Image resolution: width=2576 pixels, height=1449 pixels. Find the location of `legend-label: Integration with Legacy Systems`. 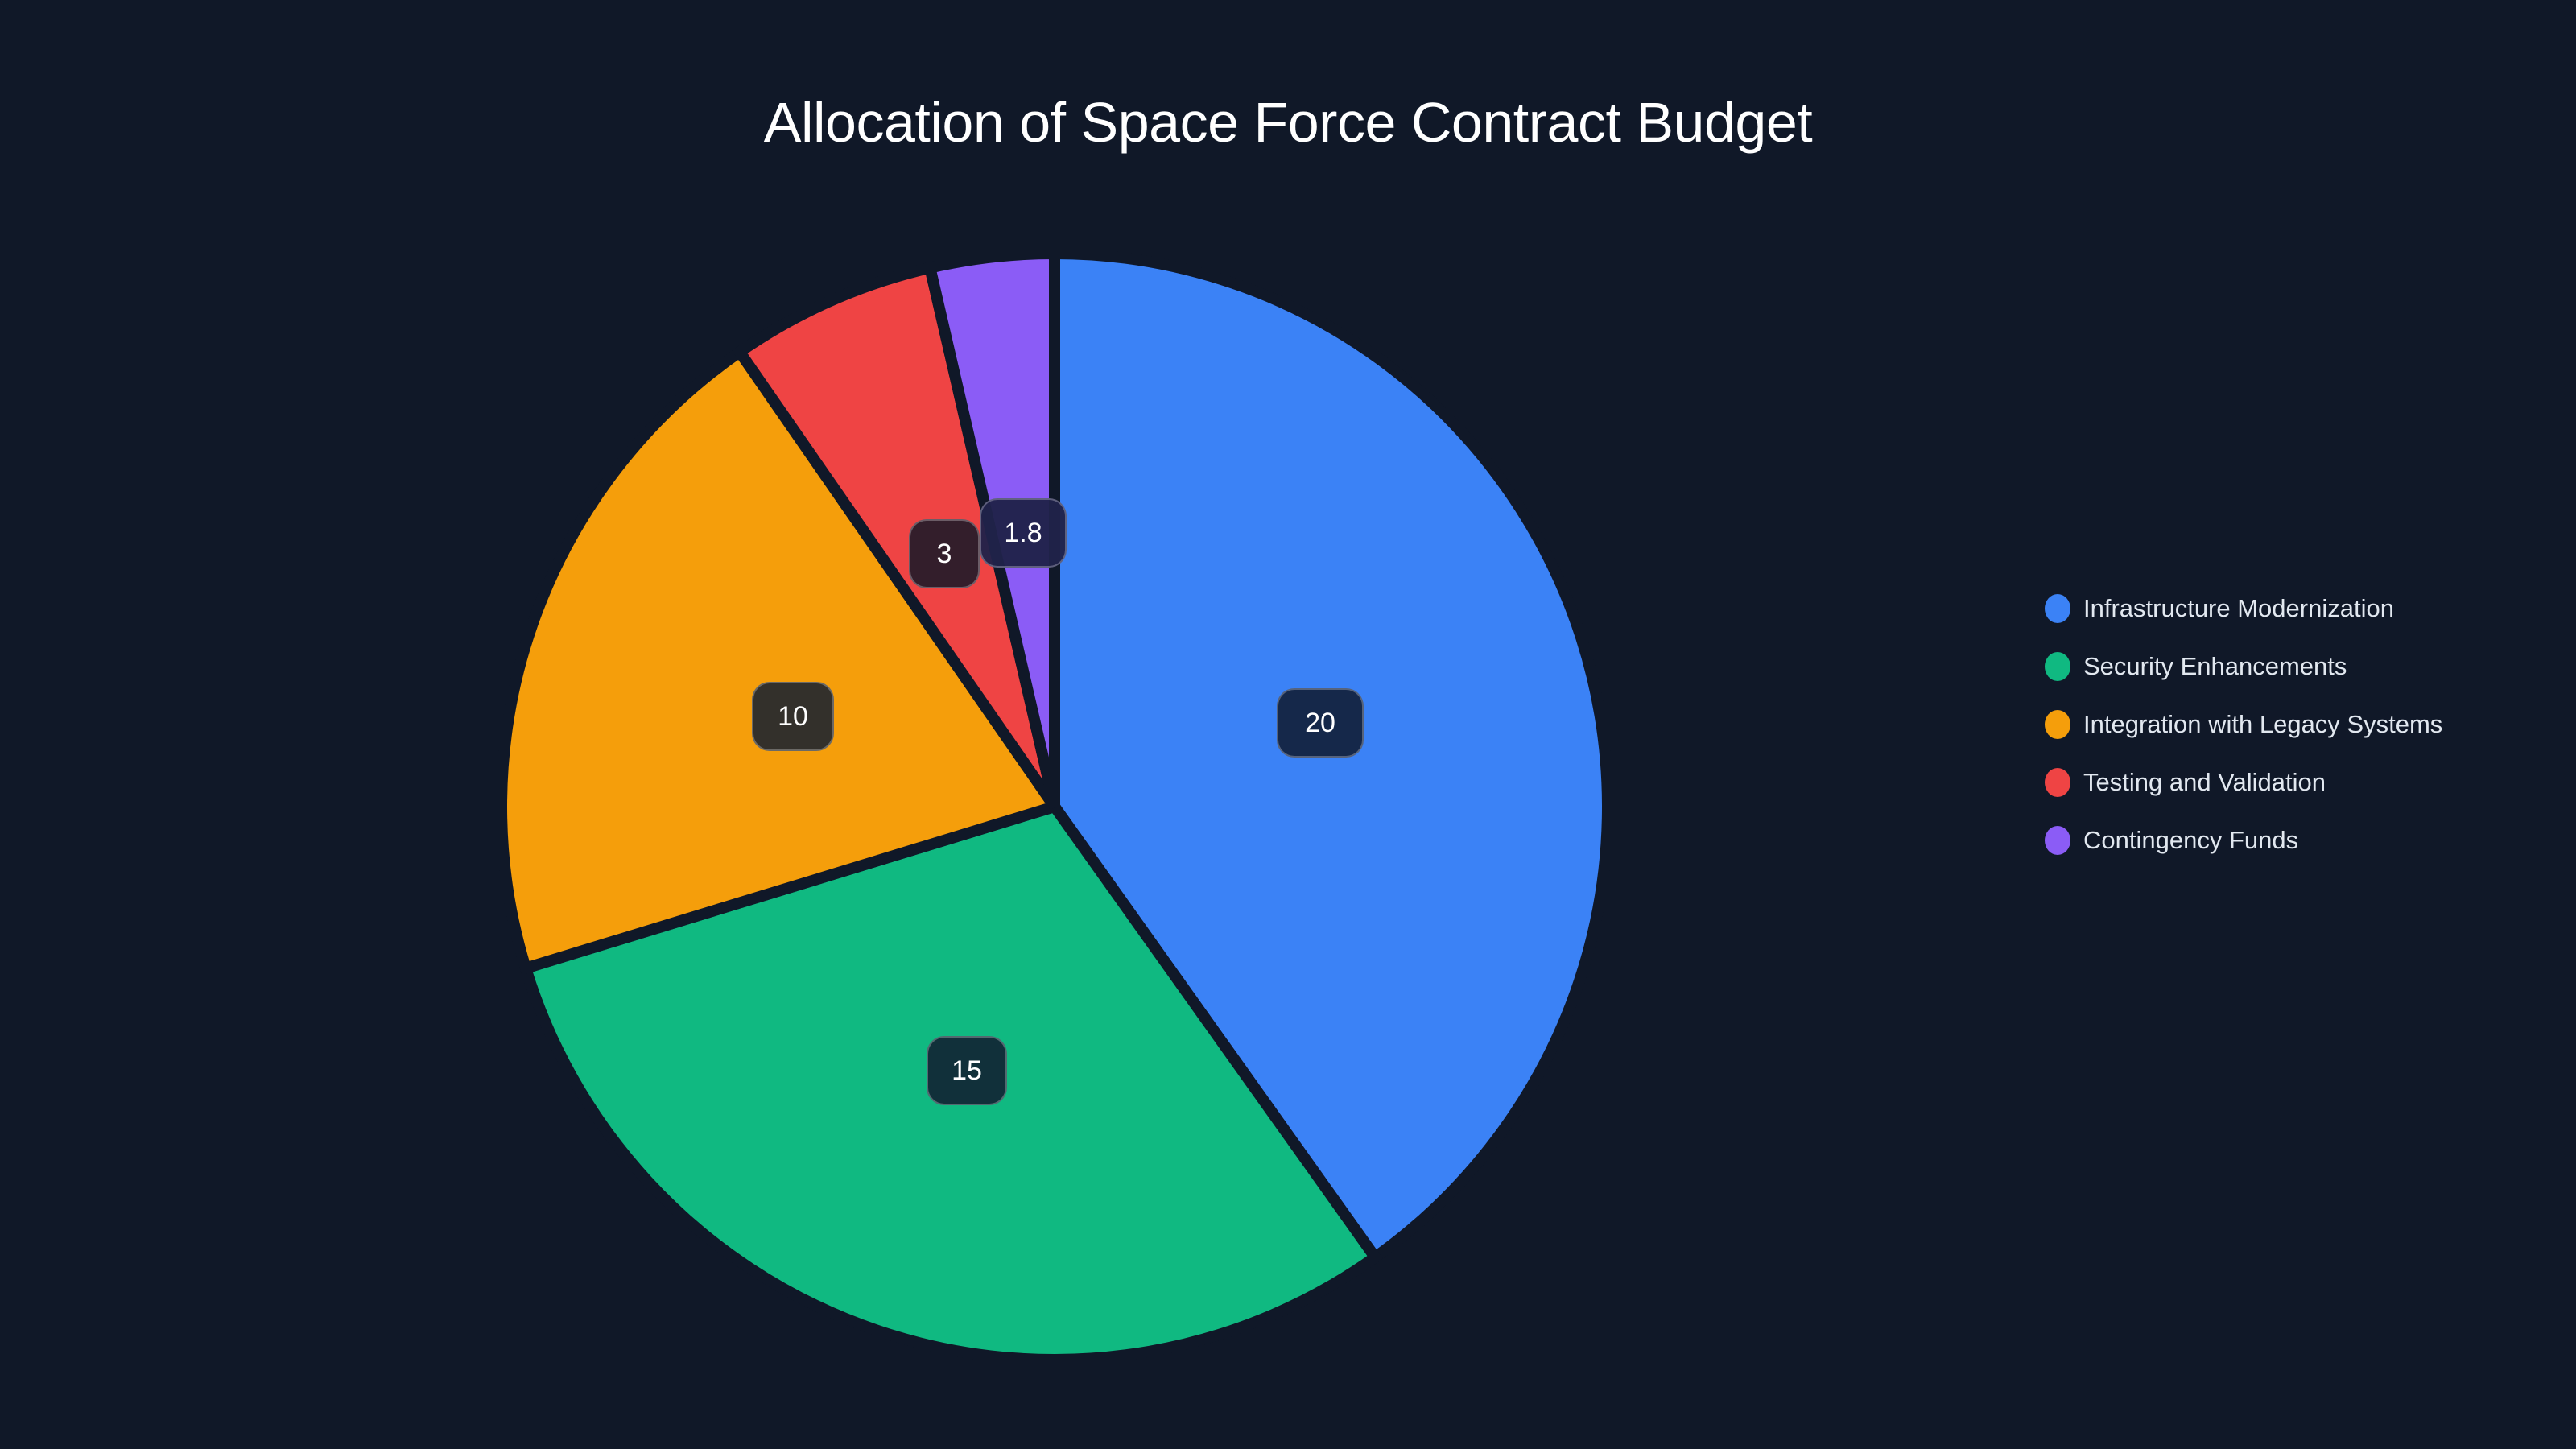

legend-label: Integration with Legacy Systems is located at coordinates (2263, 724).